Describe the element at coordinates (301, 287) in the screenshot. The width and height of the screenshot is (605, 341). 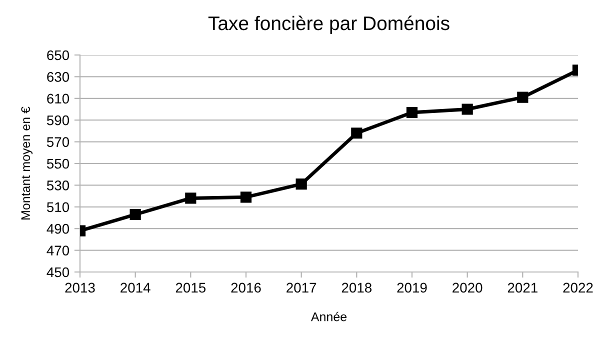
I see `x-tick-label: 2017` at that location.